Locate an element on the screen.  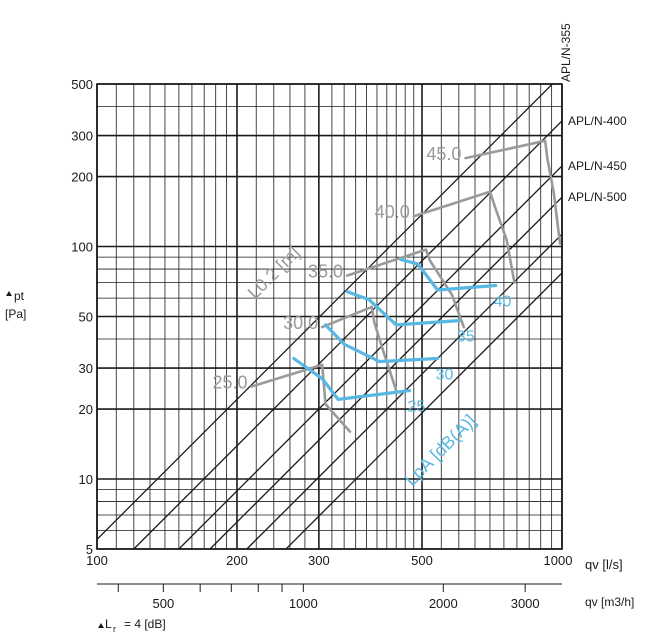
system-line-label: APL/N-400 is located at coordinates (597, 121).